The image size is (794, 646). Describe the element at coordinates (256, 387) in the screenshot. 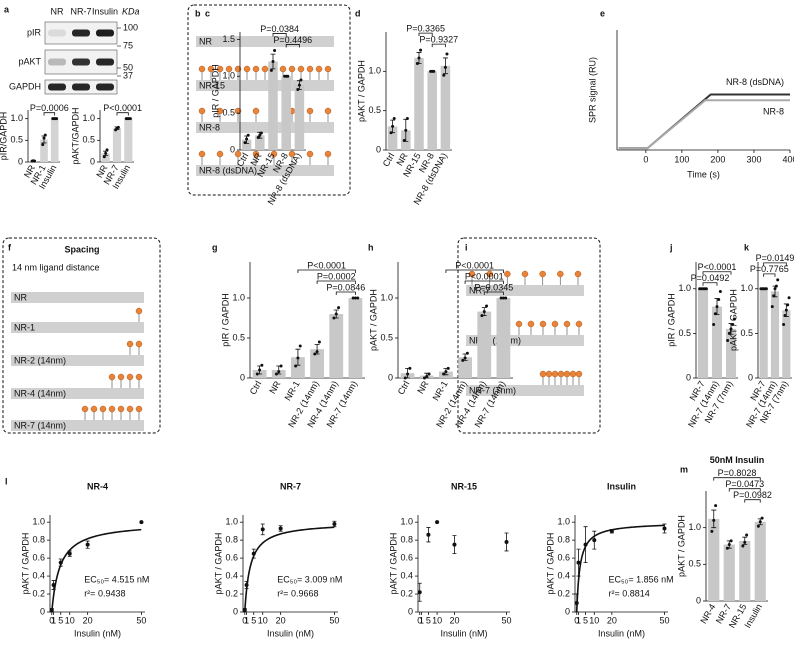

I see `x-tick-label: Ctrl` at that location.